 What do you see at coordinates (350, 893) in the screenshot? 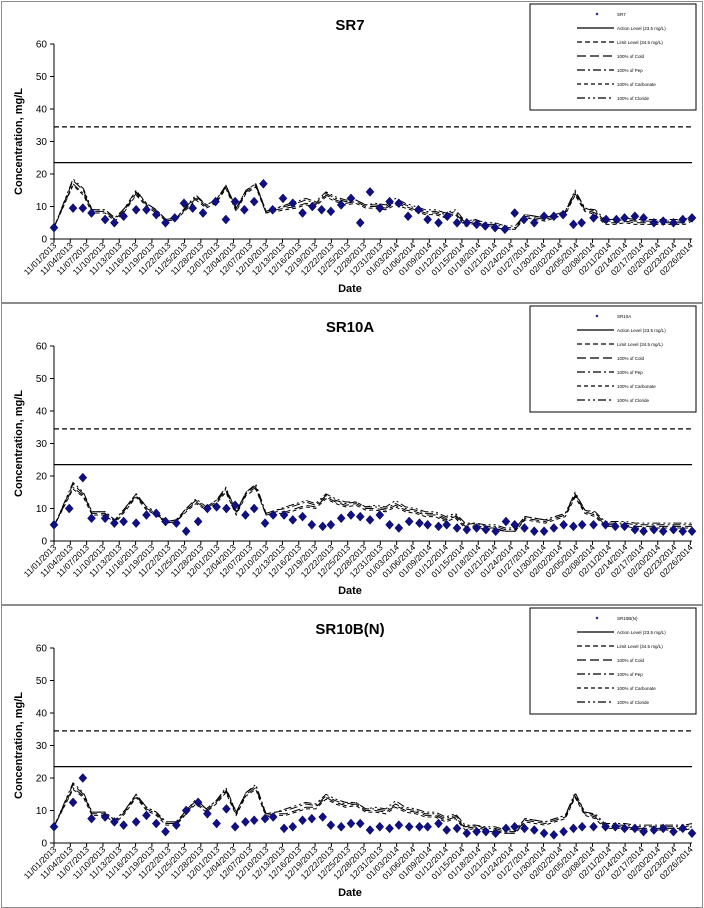
I see `x-axis-label: Date` at bounding box center [350, 893].